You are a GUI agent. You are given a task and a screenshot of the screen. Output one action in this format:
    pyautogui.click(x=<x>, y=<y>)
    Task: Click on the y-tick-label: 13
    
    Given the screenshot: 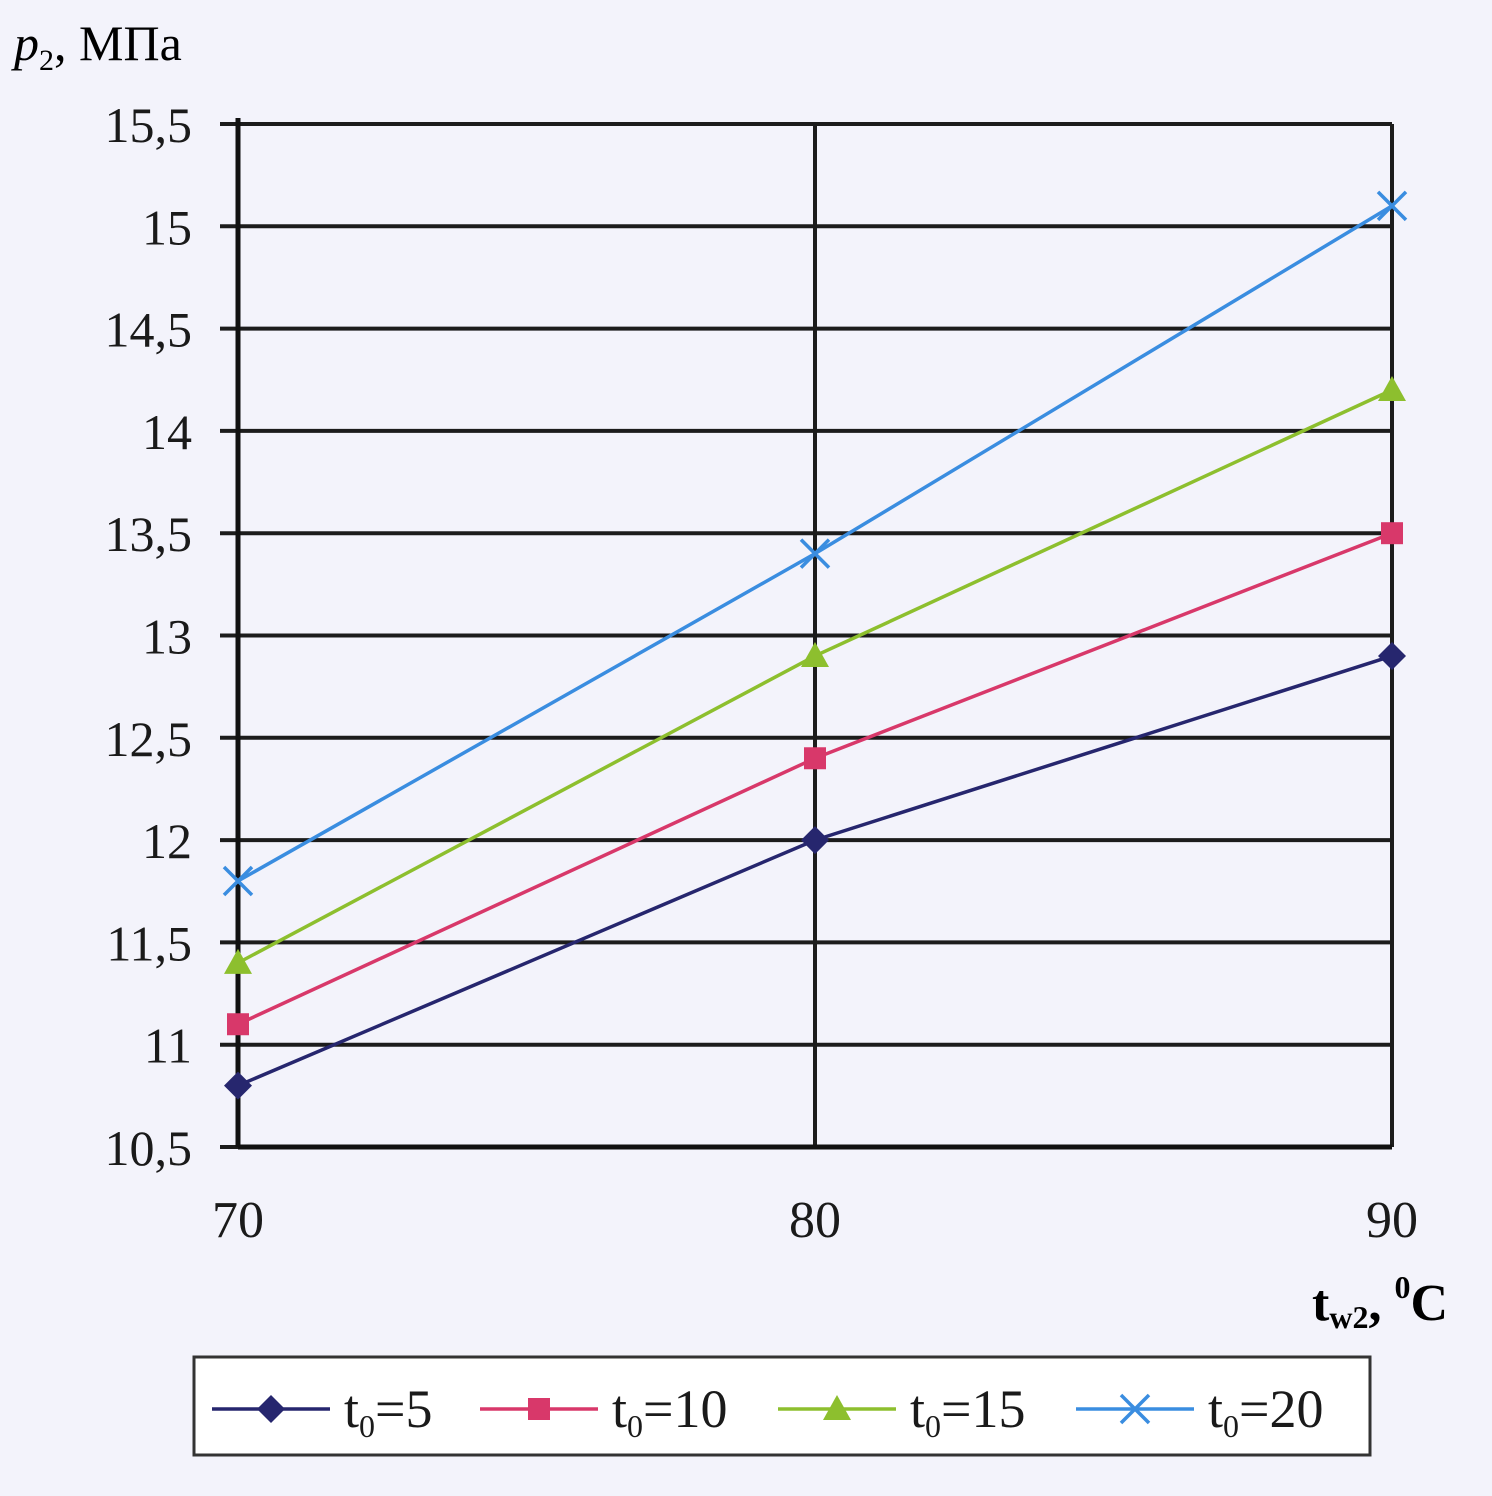 What is the action you would take?
    pyautogui.click(x=167, y=637)
    